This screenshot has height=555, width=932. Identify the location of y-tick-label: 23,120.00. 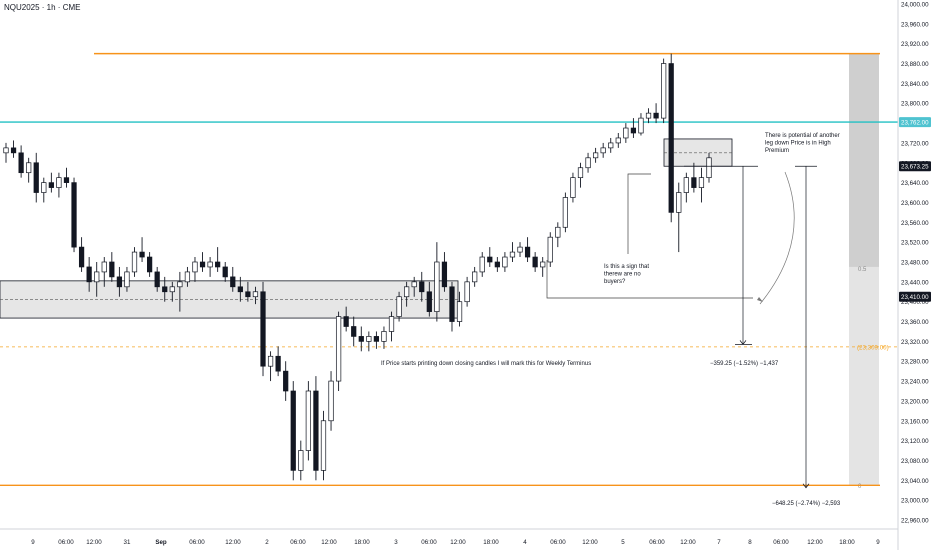
(915, 441).